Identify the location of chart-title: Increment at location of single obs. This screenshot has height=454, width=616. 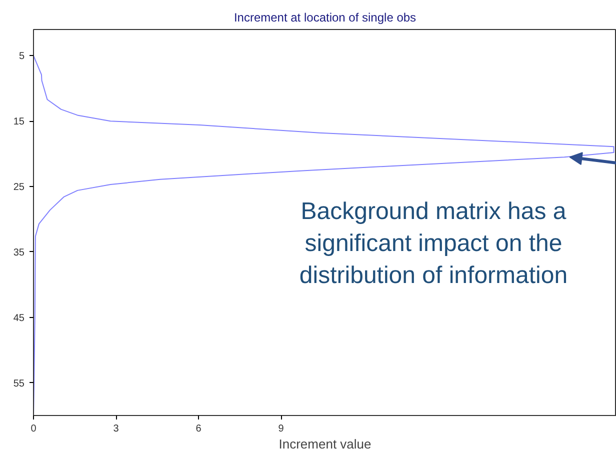
(325, 17).